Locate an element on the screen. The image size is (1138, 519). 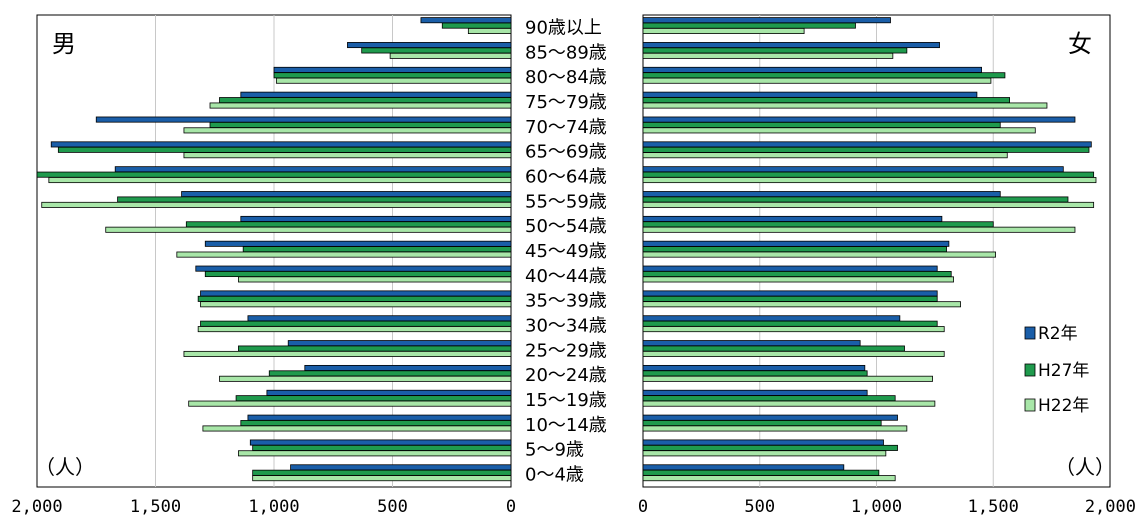
female-bar-R2年-13 is located at coordinates (751, 343).